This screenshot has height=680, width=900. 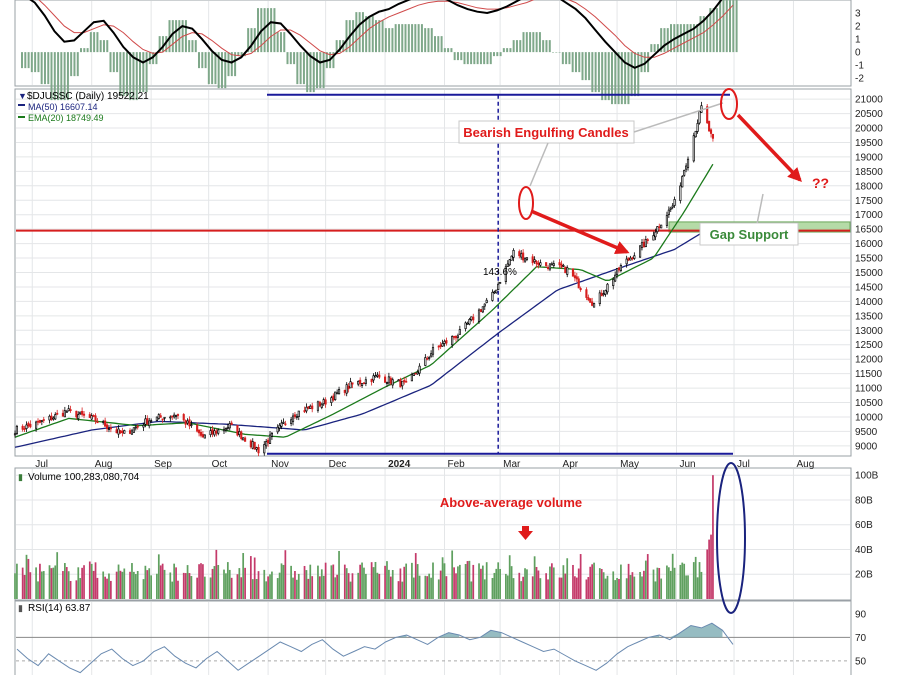 What do you see at coordinates (869, 143) in the screenshot?
I see `price-tick-label: 19500` at bounding box center [869, 143].